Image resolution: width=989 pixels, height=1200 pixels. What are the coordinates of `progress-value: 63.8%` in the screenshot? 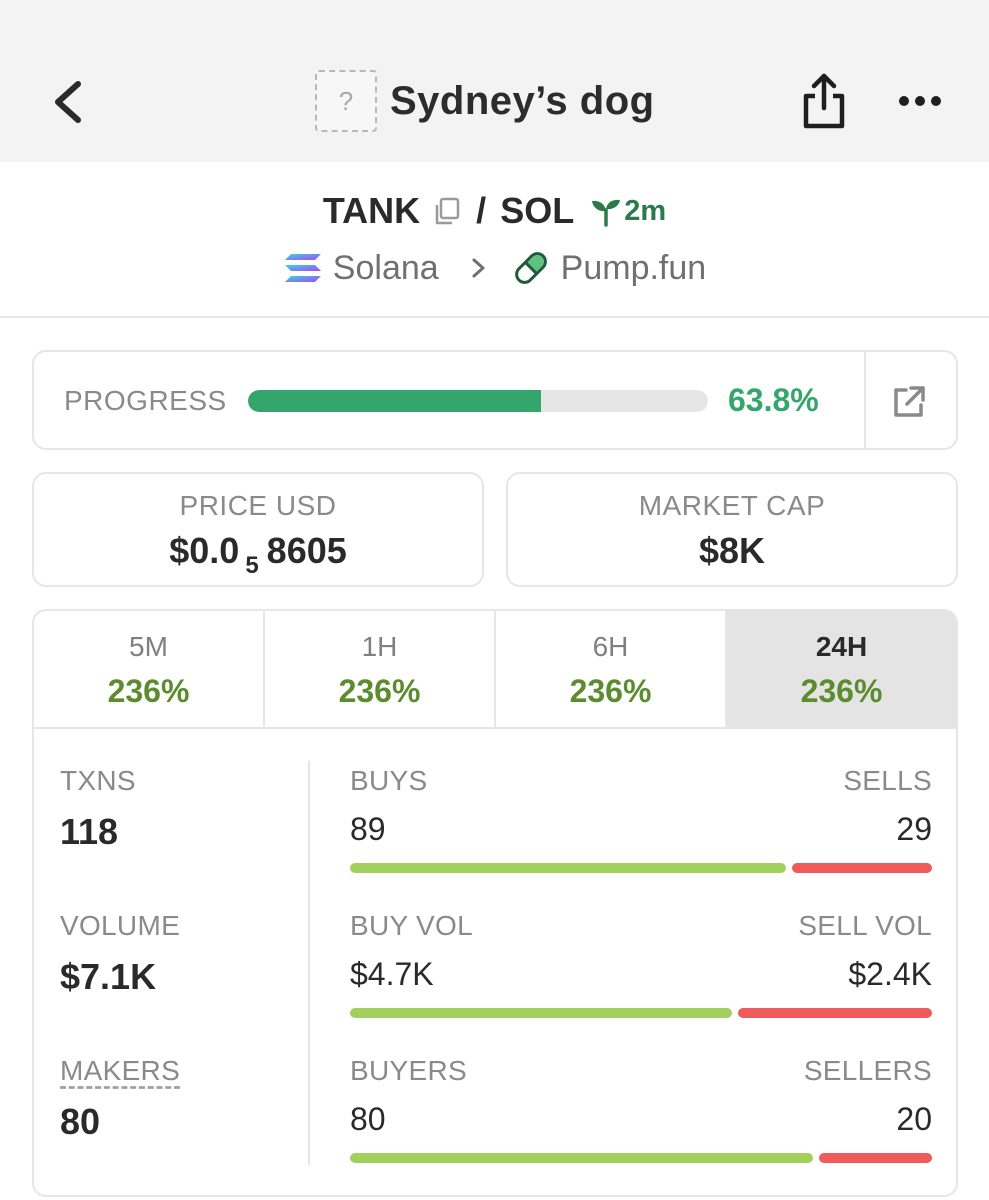 It's located at (773, 400).